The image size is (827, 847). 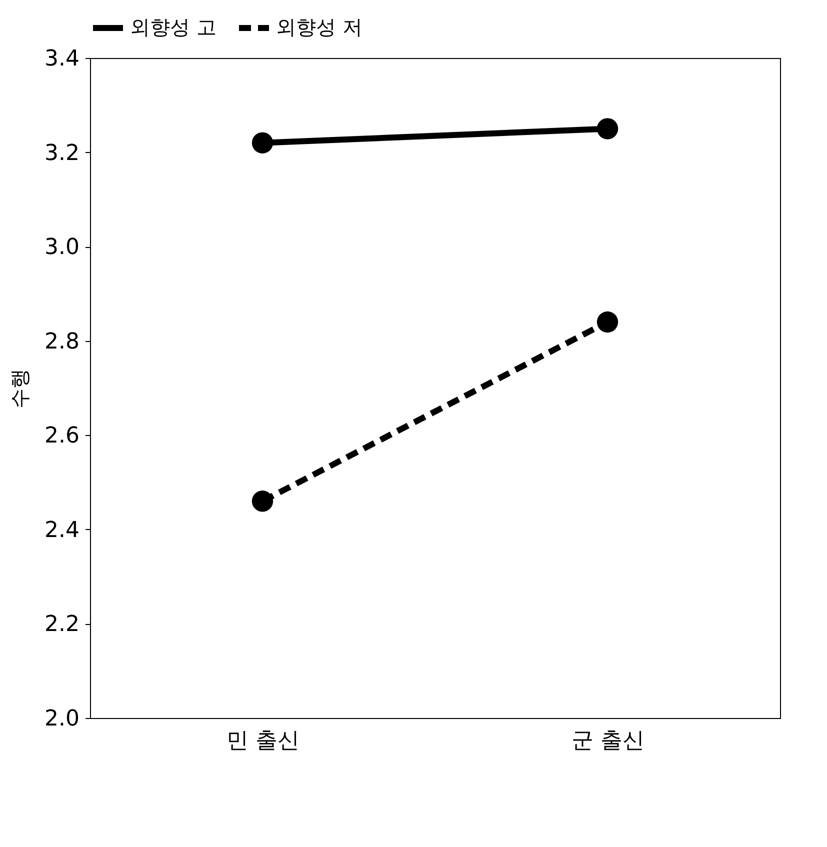 What do you see at coordinates (608, 741) in the screenshot?
I see `x-tick-label: 군 출신` at bounding box center [608, 741].